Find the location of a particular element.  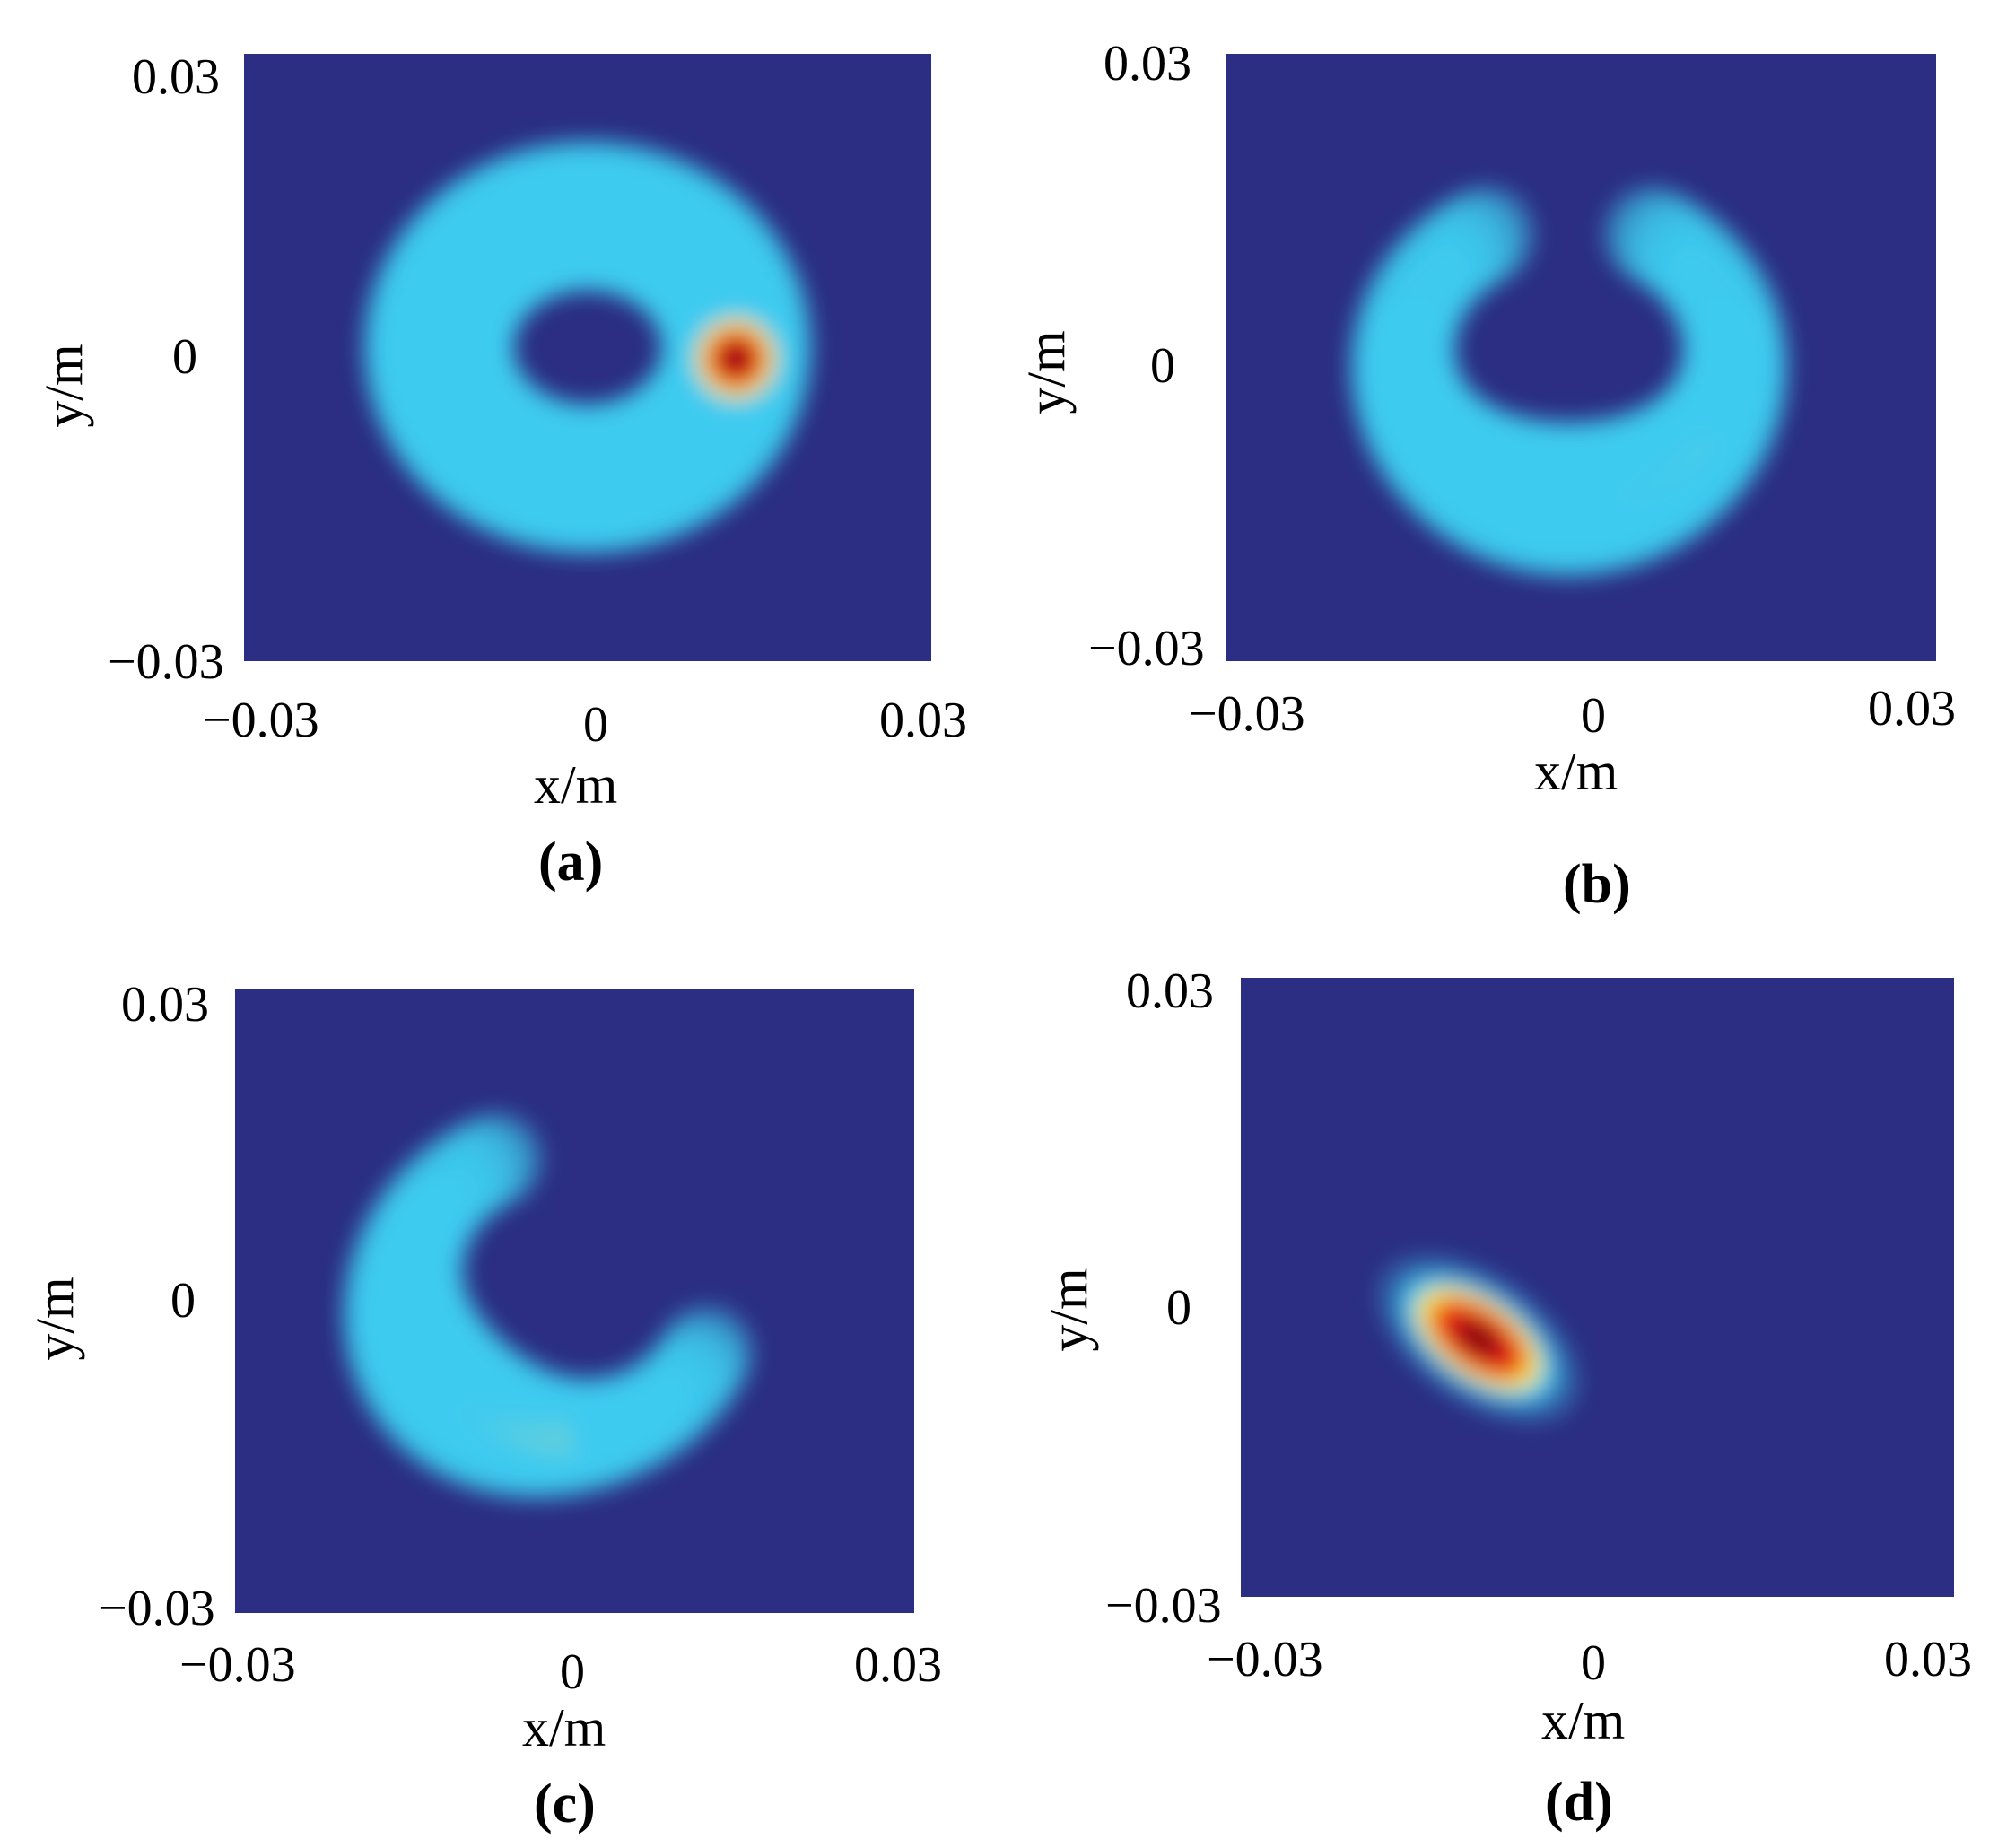

heatmap-plot-c is located at coordinates (574, 1301).